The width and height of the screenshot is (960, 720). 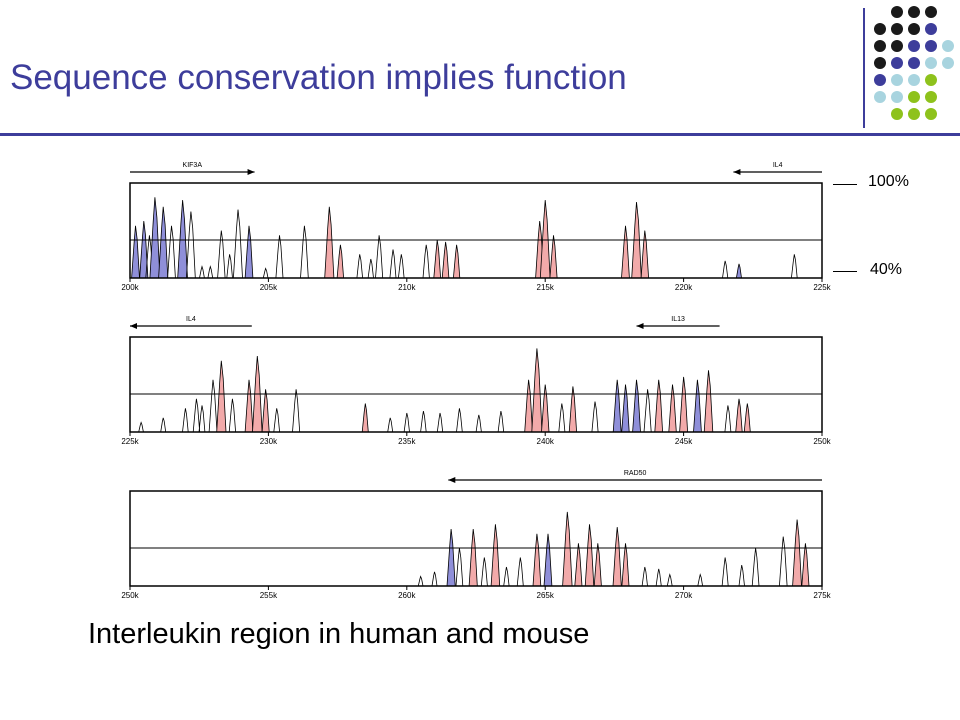 I want to click on gene-label: RAD50, so click(x=635, y=473).